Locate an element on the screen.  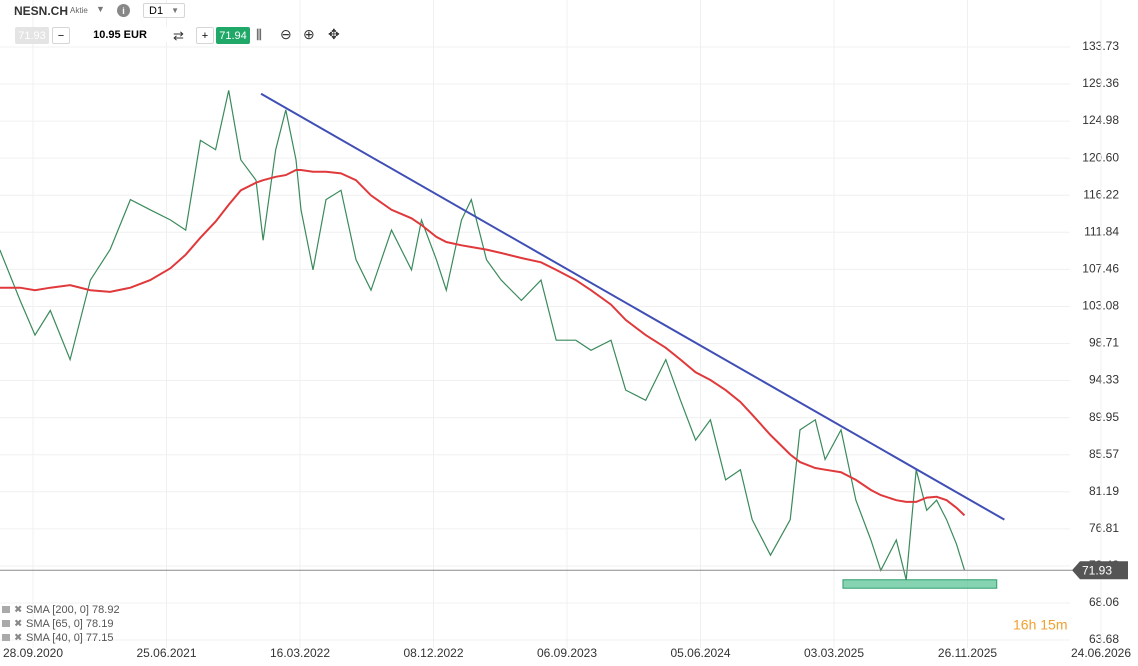
amount-input: 10.95 EUR is located at coordinates (120, 34).